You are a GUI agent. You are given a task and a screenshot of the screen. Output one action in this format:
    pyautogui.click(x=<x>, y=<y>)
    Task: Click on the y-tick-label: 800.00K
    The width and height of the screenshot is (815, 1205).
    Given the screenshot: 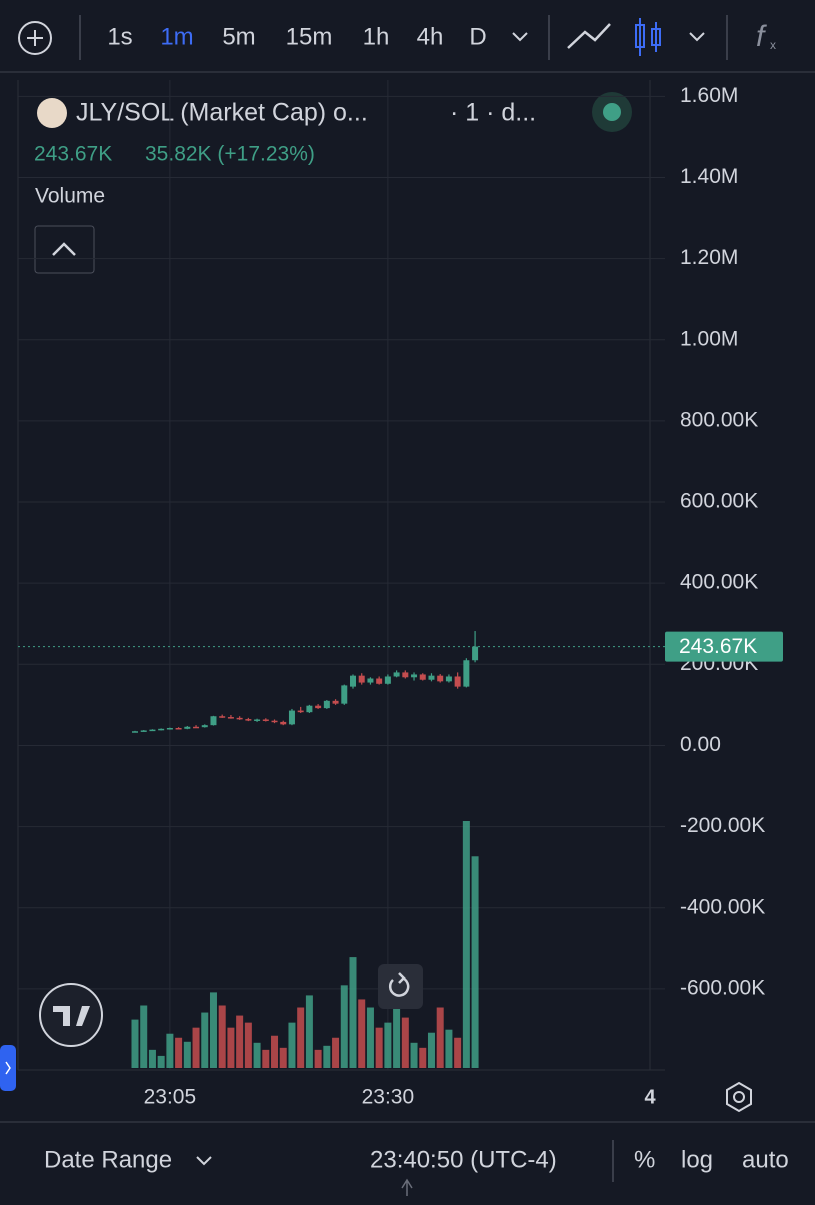 What is the action you would take?
    pyautogui.click(x=719, y=419)
    